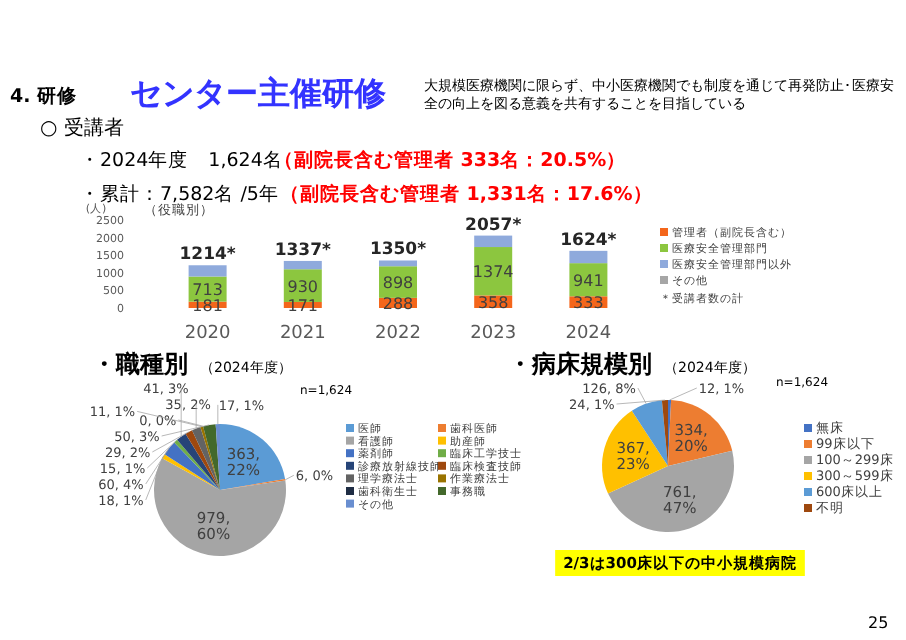 This screenshot has height=640, width=906. Describe the element at coordinates (45, 96) in the screenshot. I see `text: 4. 研修` at that location.